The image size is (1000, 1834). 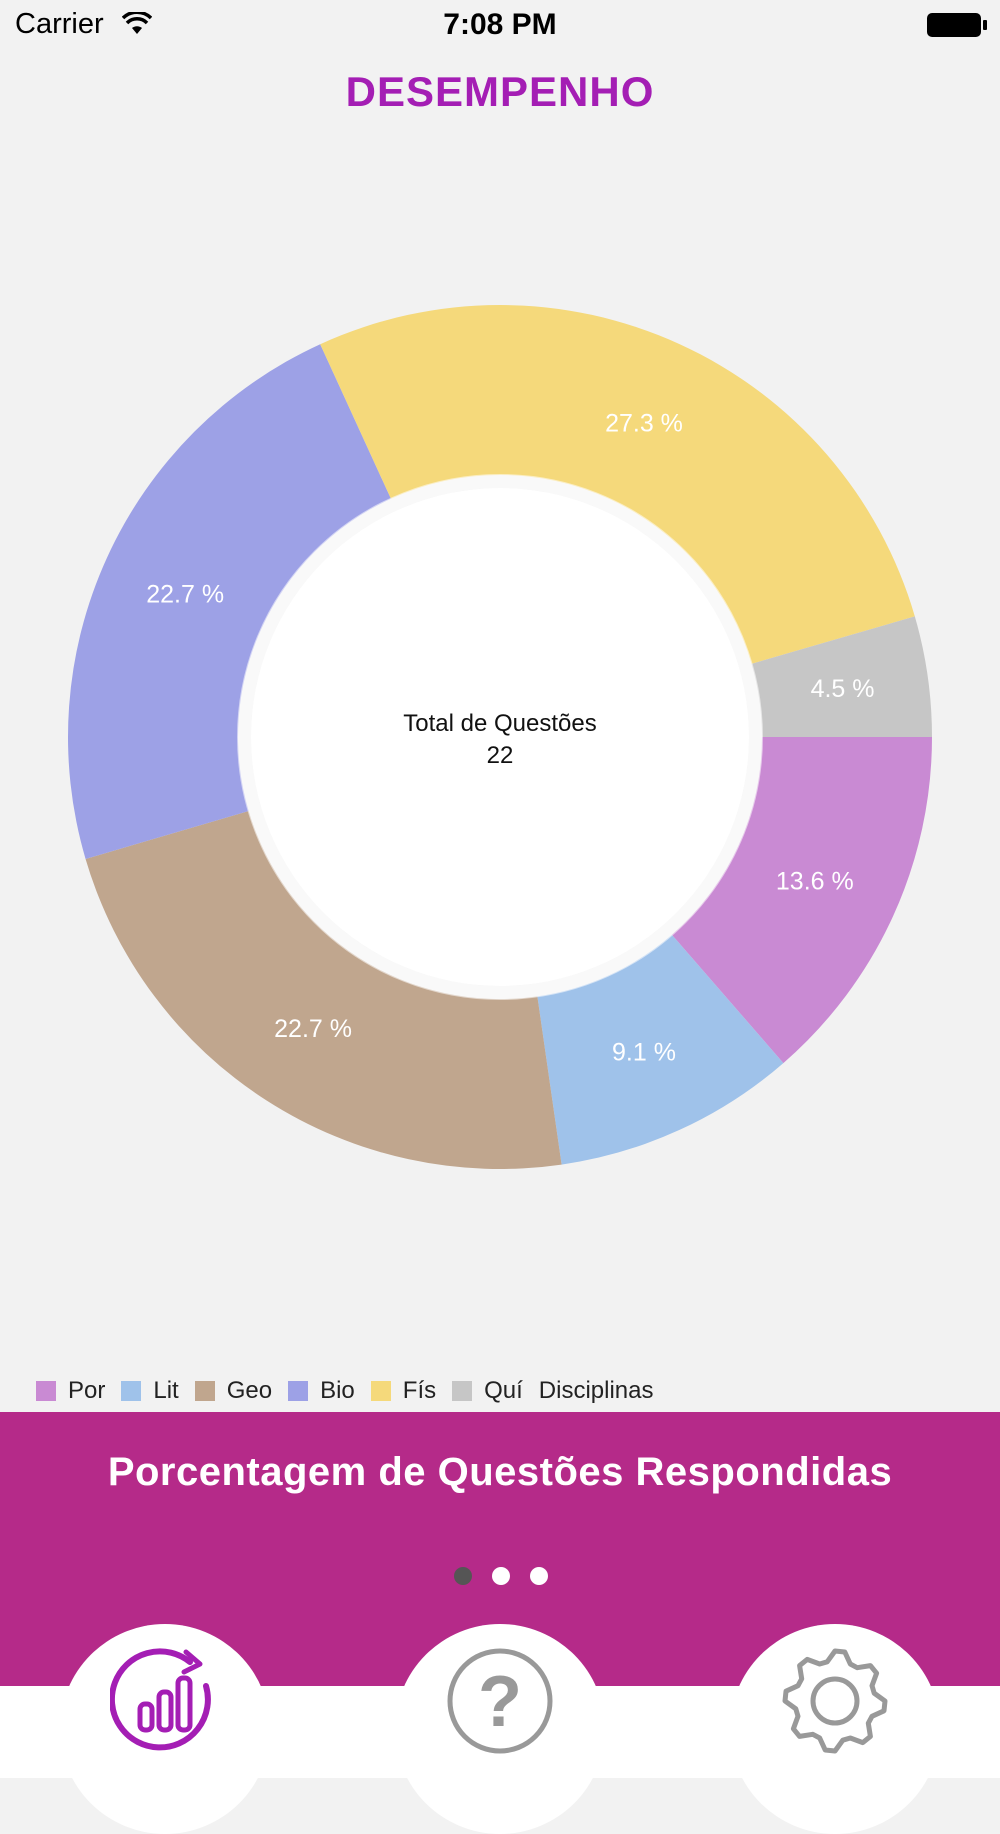 What do you see at coordinates (249, 1390) in the screenshot?
I see `legend-label: Geo` at bounding box center [249, 1390].